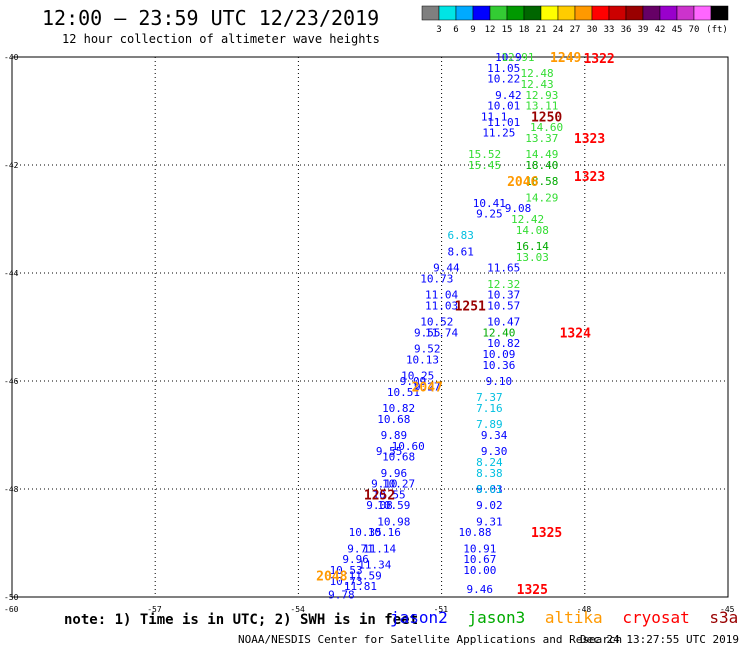 This screenshot has height=650, width=740. What do you see at coordinates (413, 381) in the screenshot?
I see `swh-point: 9.09` at bounding box center [413, 381].